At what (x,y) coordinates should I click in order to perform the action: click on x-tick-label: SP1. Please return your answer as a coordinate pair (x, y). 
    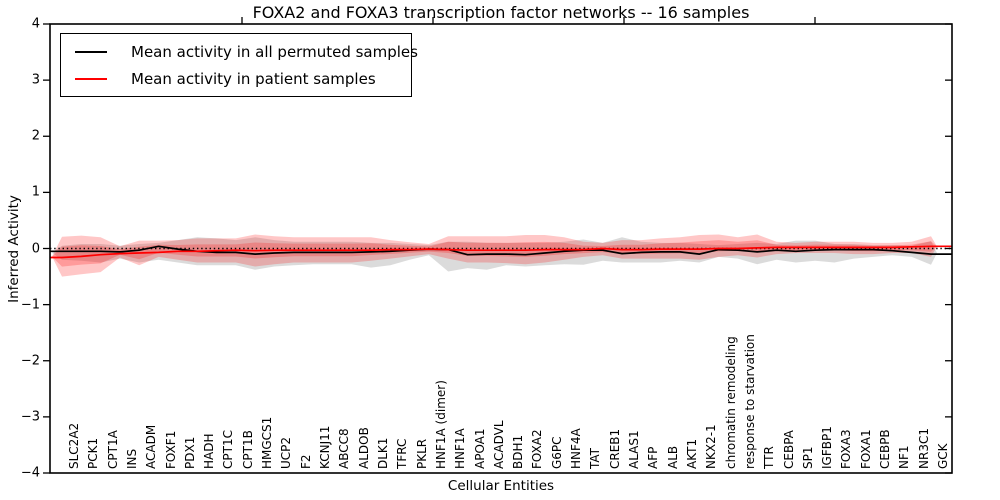
    Looking at the image, I should click on (807, 458).